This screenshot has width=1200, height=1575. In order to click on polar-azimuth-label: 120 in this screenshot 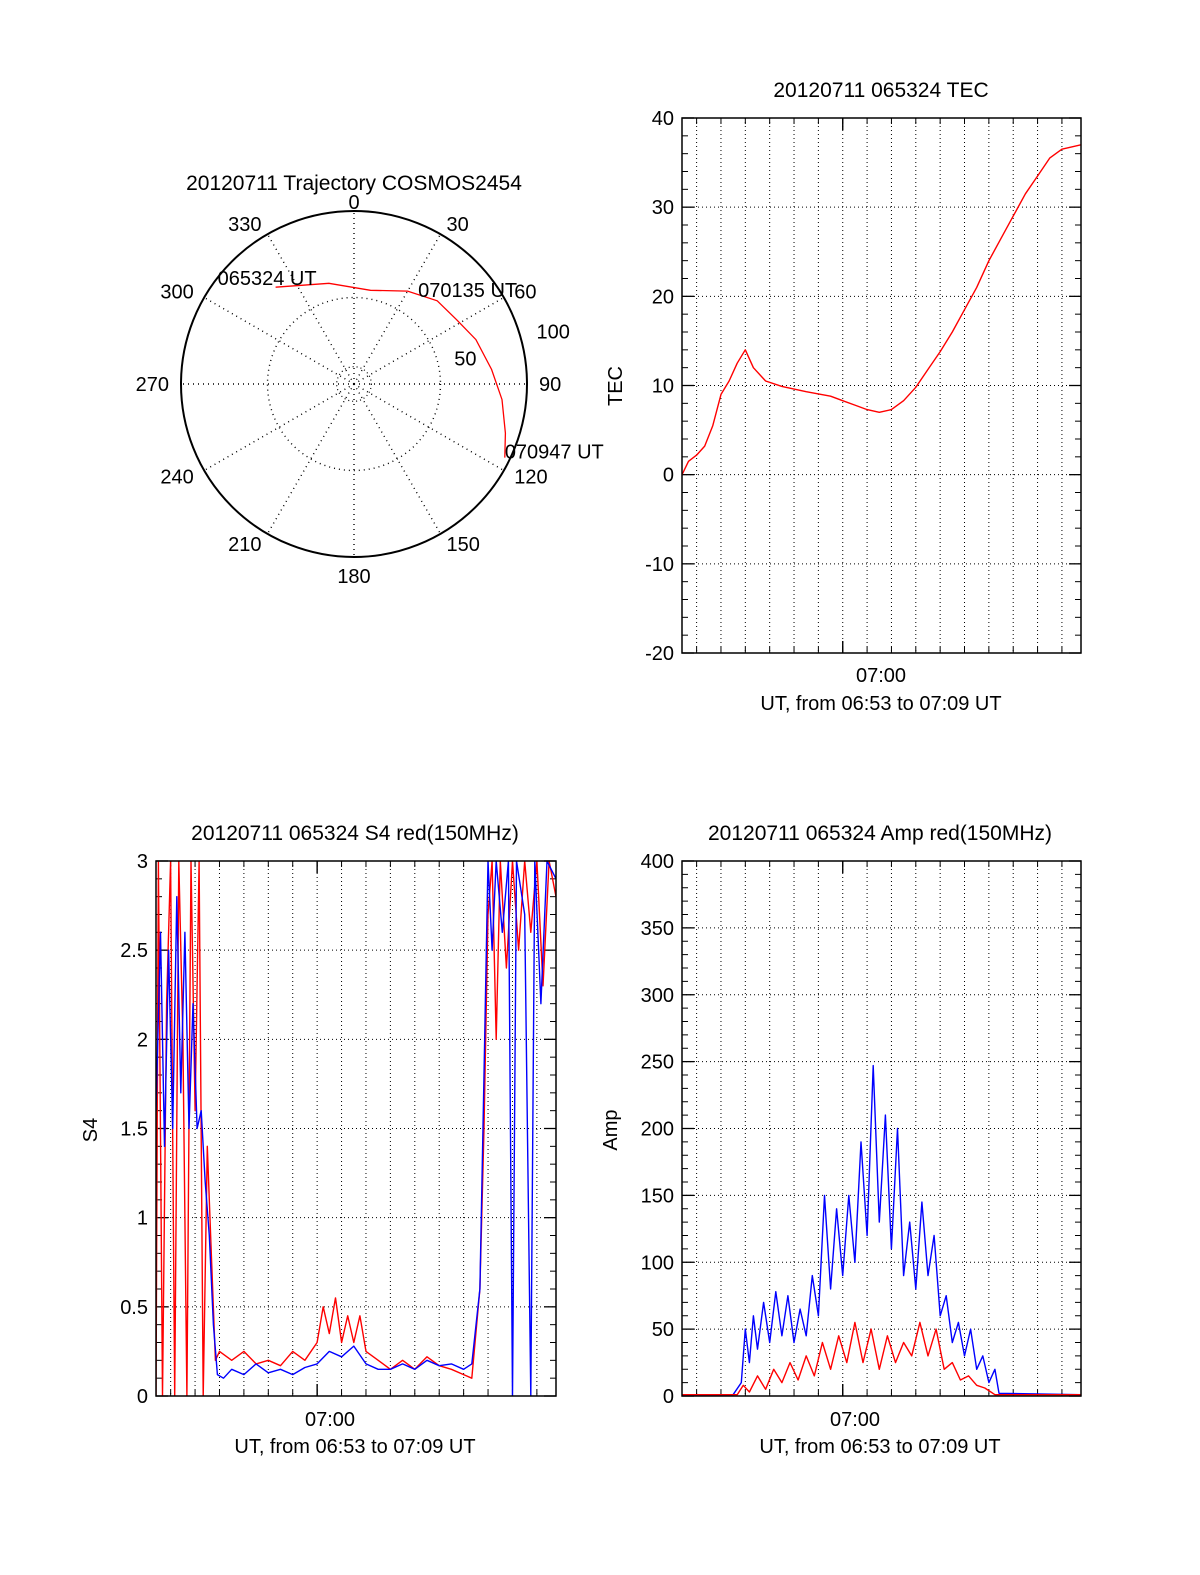, I will do `click(530, 478)`.